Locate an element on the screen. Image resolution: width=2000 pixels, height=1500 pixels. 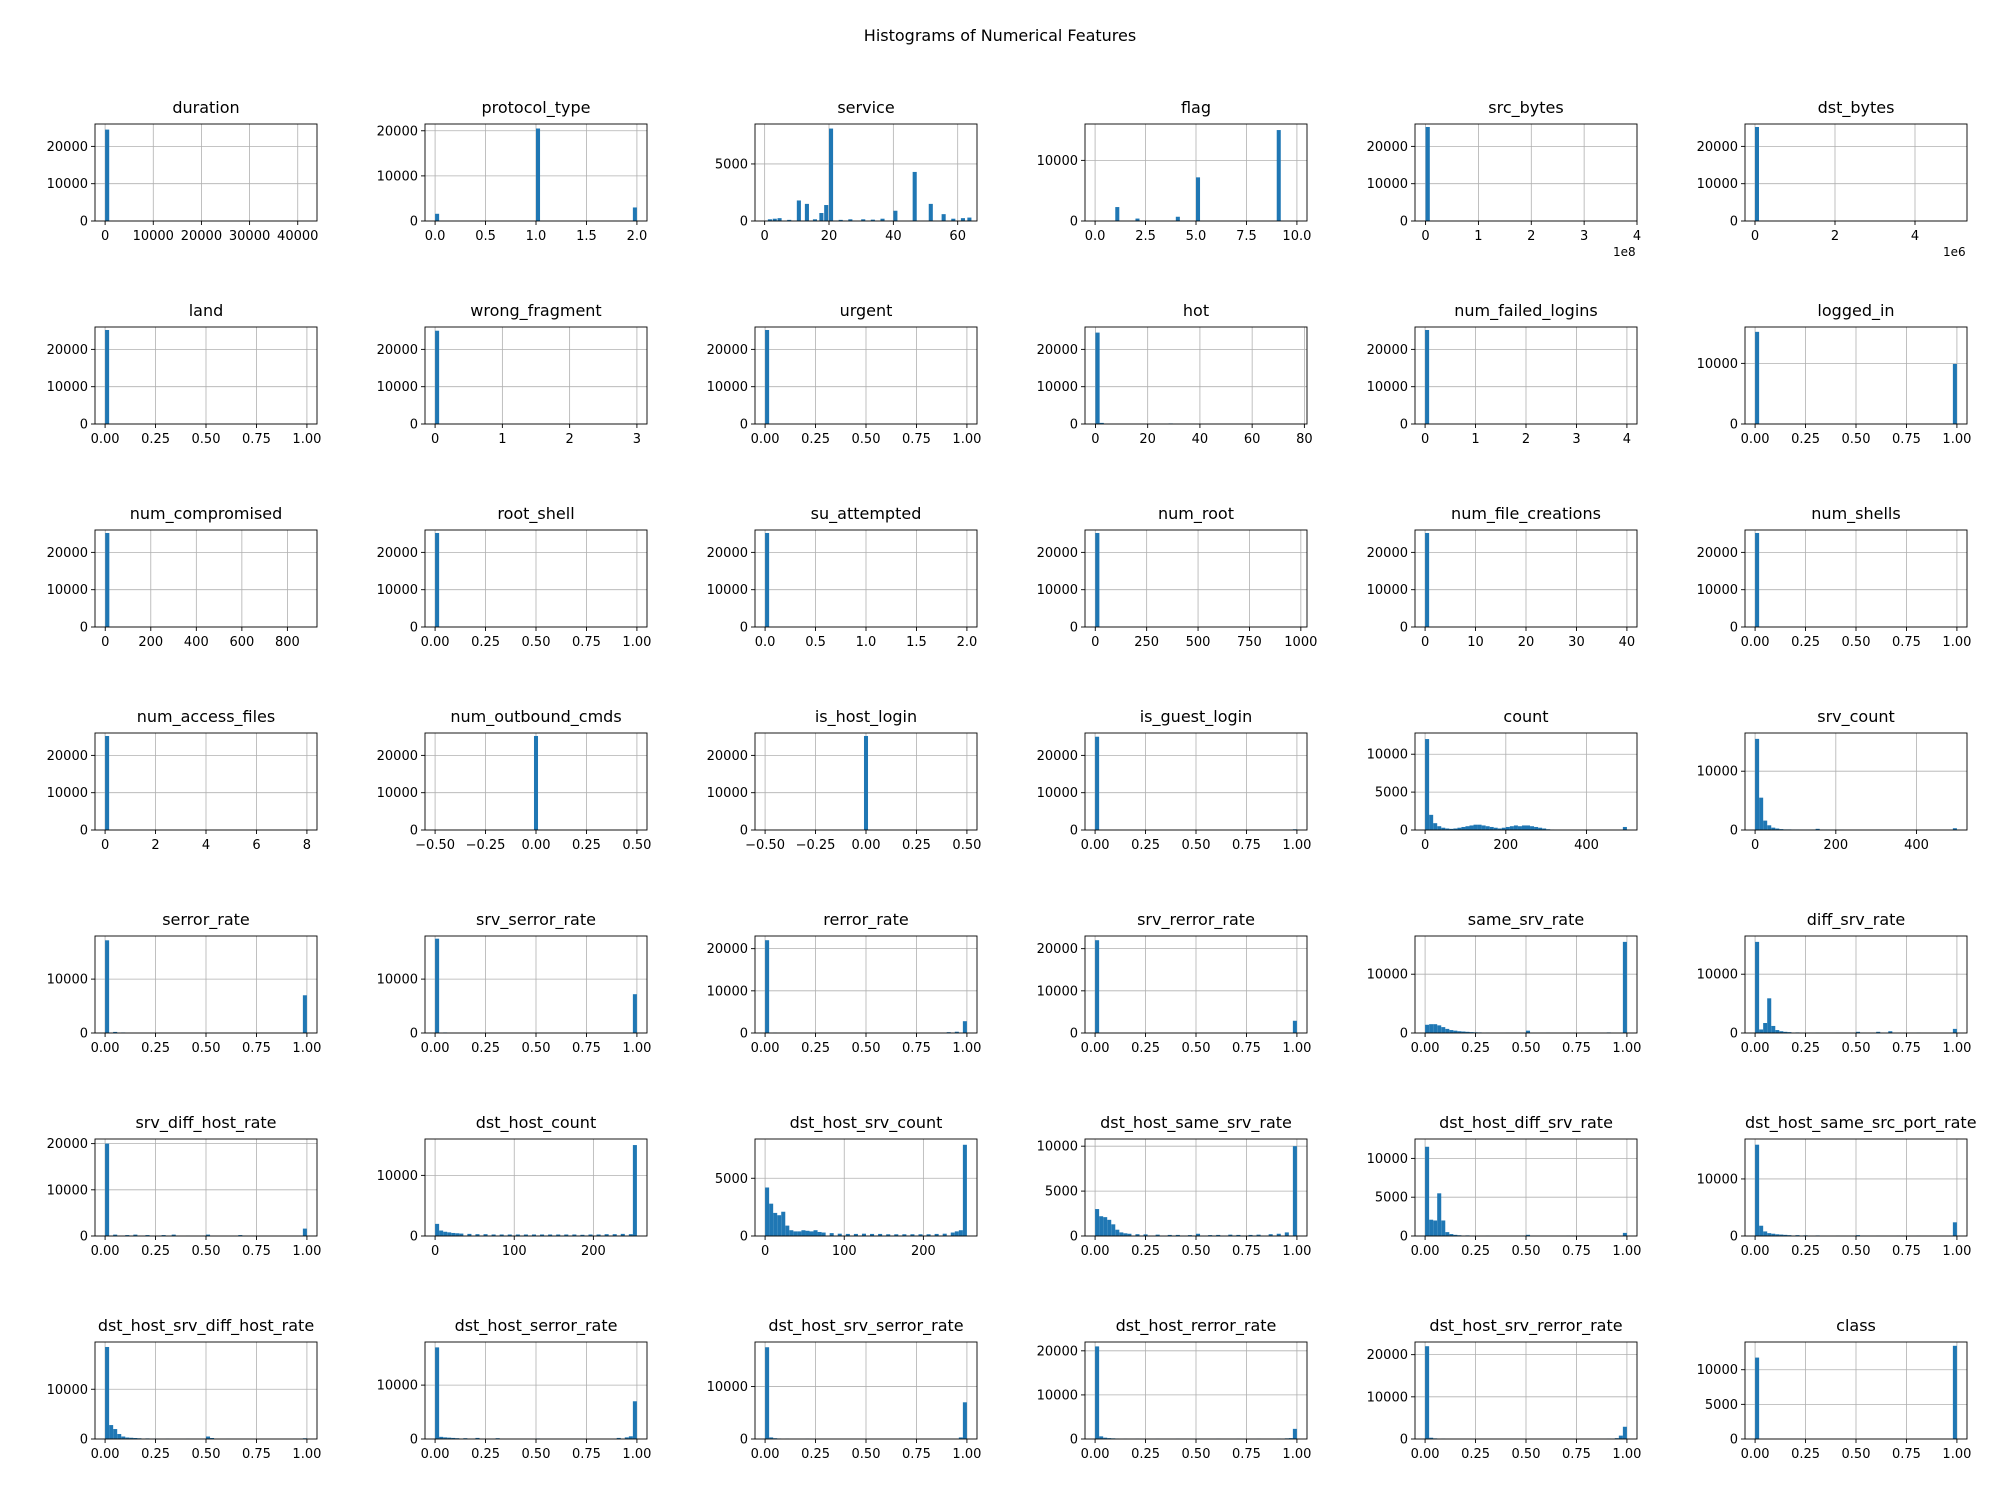
x-tick-label: 2.0 is located at coordinates (967, 642).